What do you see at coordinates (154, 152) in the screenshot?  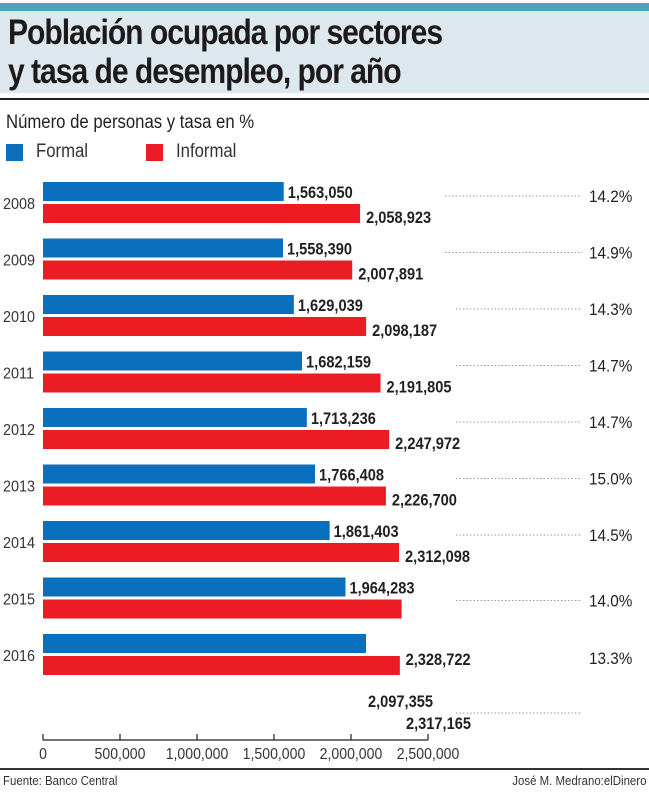 I see `legend-swatch-informal` at bounding box center [154, 152].